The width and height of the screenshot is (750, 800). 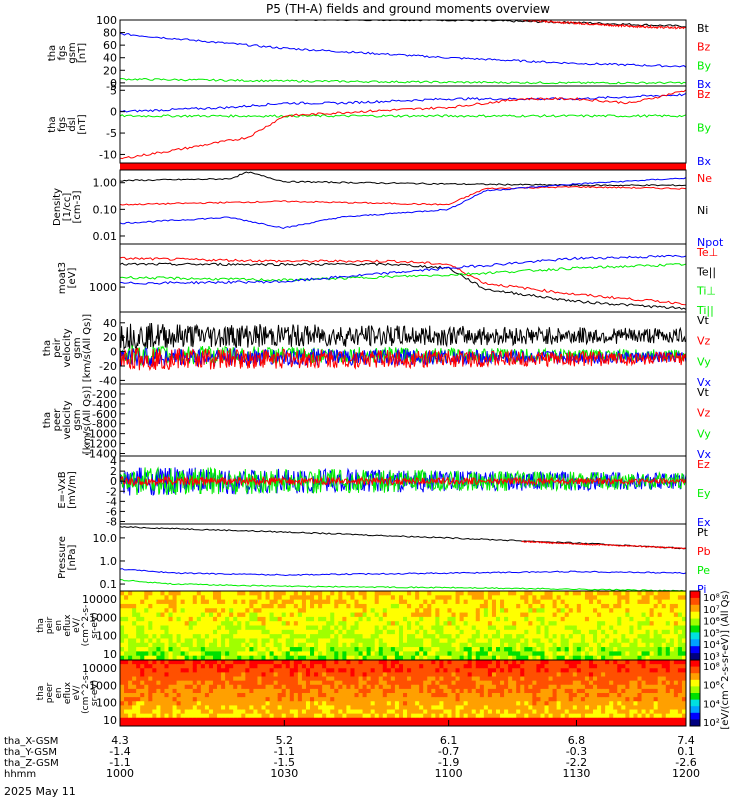 What do you see at coordinates (704, 128) in the screenshot?
I see `legend-fgs_dsl-1: By` at bounding box center [704, 128].